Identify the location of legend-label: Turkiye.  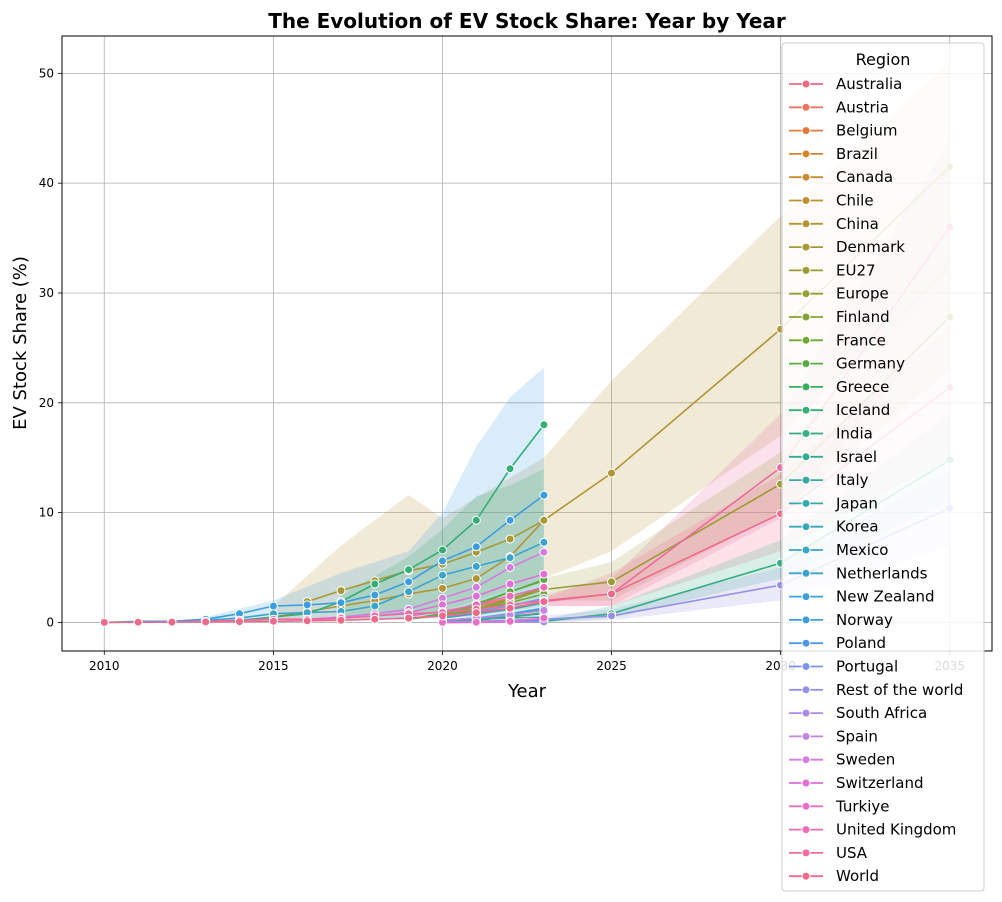
(862, 806).